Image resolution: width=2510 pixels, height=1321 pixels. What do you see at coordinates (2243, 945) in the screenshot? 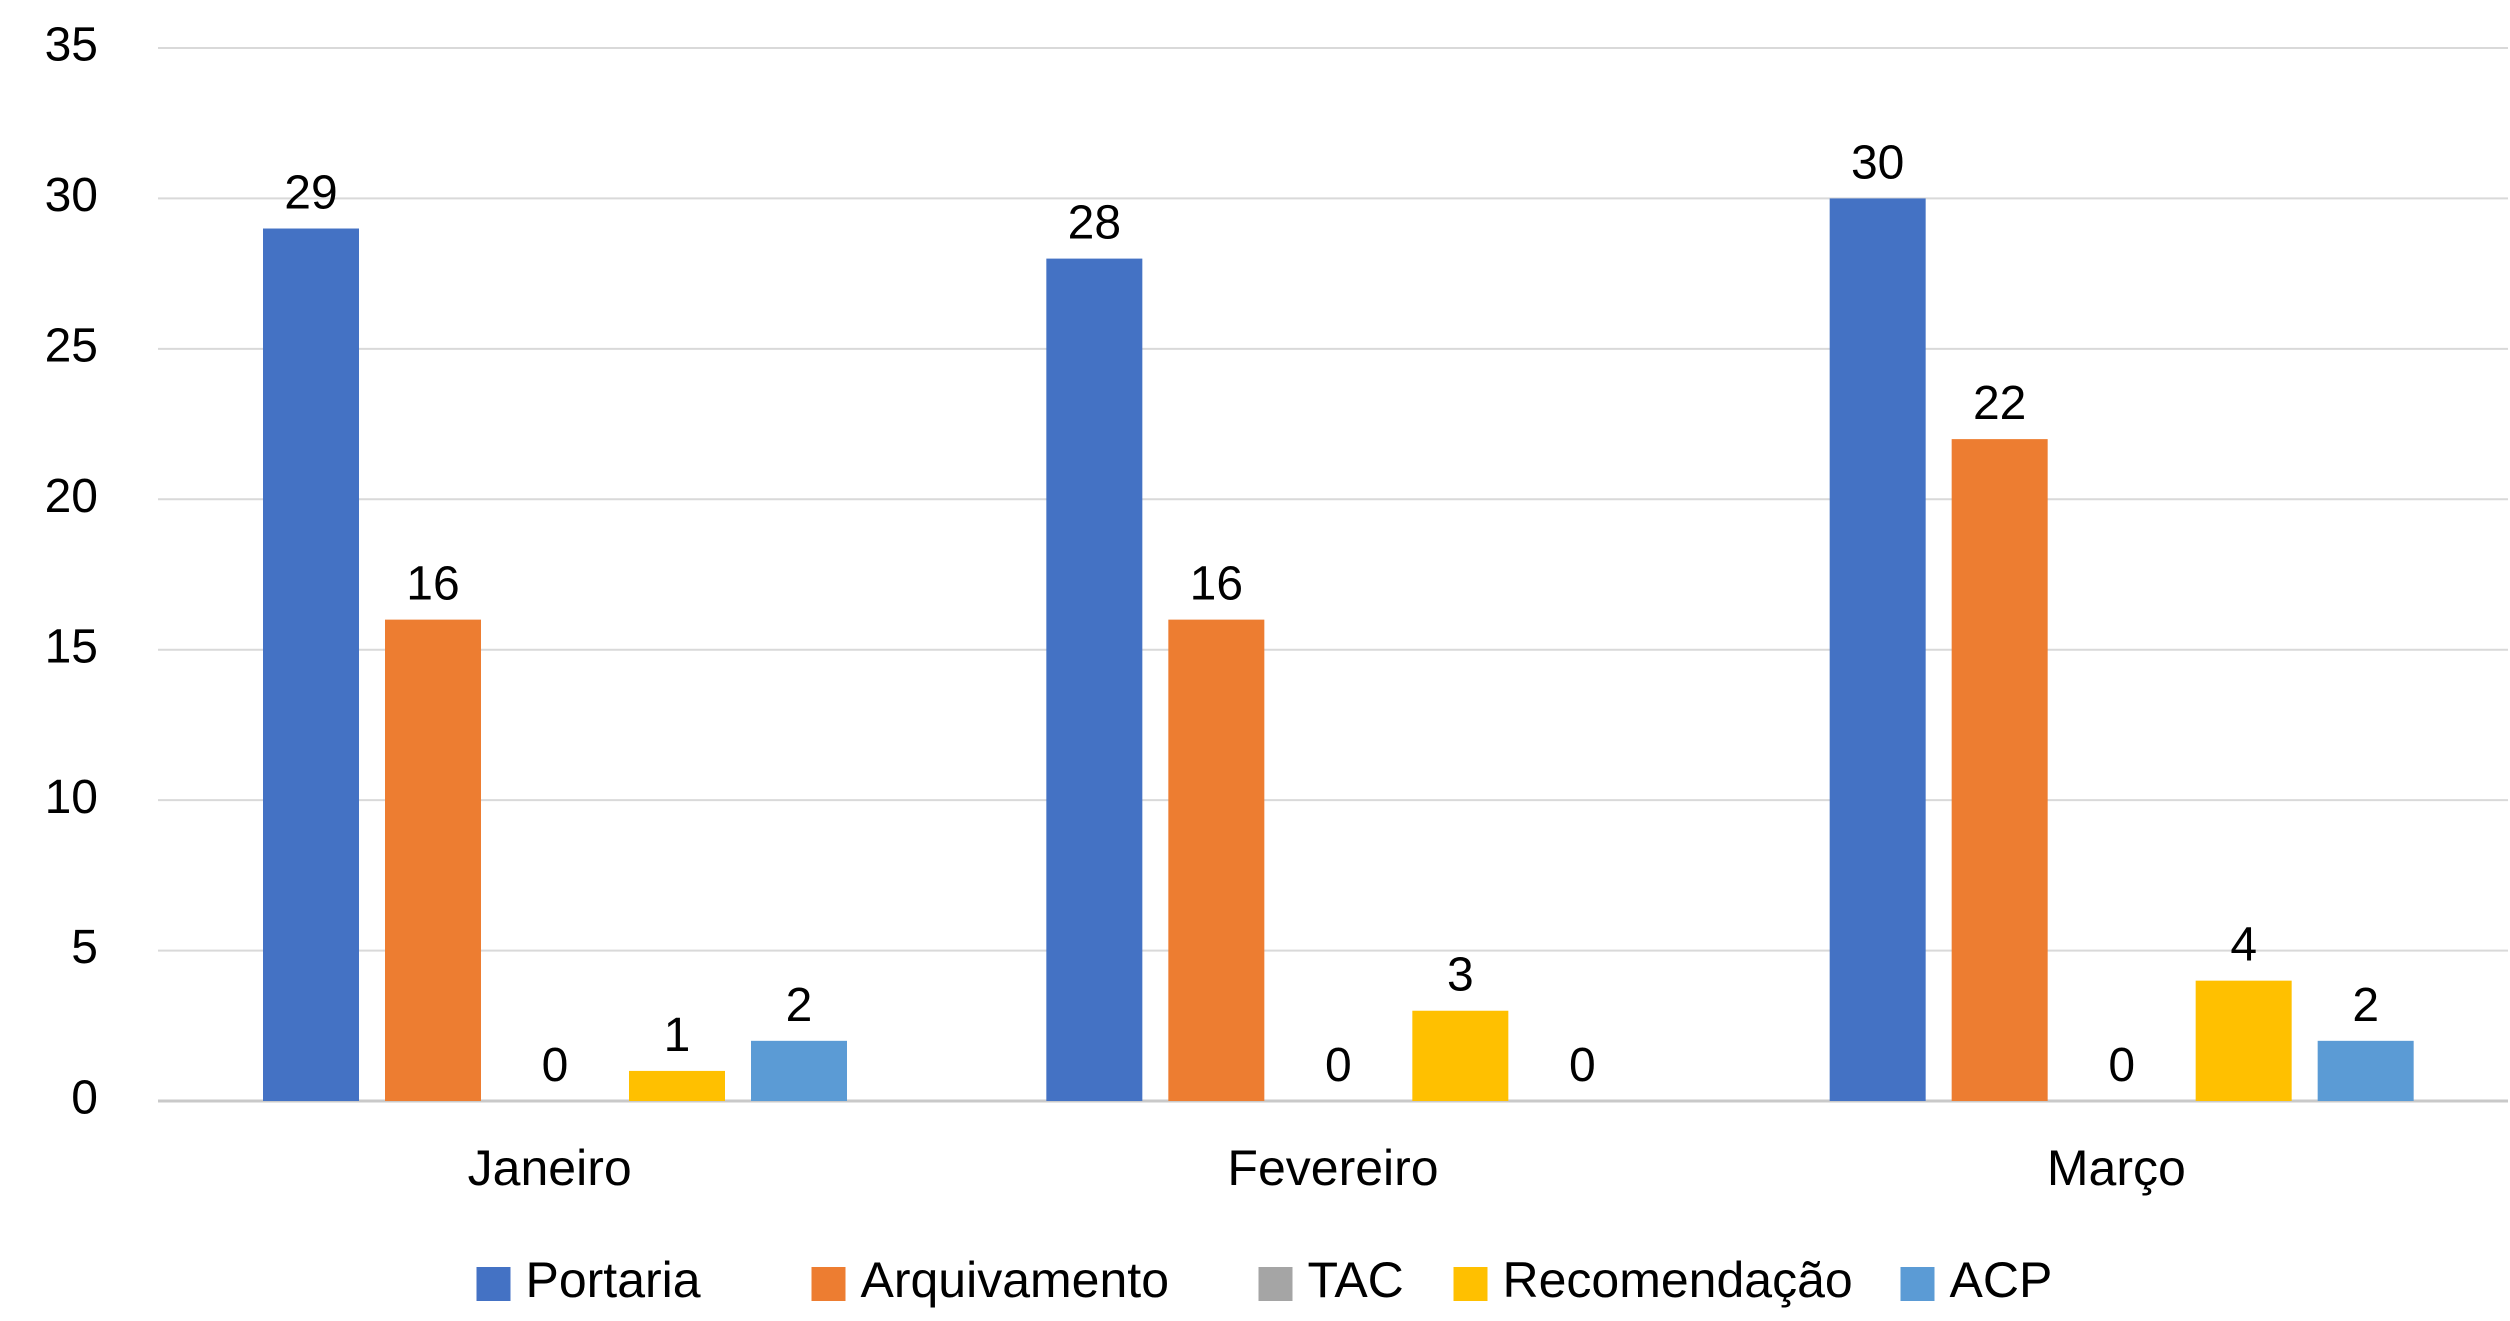
I see `data-label: 4` at bounding box center [2243, 945].